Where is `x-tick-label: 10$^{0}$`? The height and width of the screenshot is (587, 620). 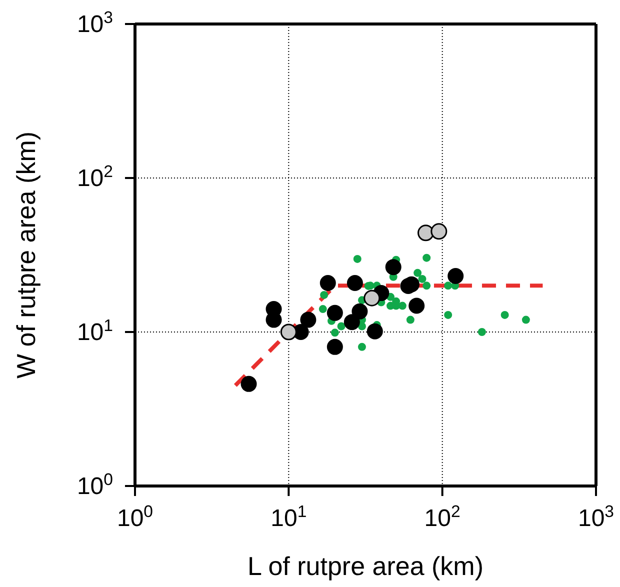
x-tick-label: 10$^{0}$ is located at coordinates (135, 517).